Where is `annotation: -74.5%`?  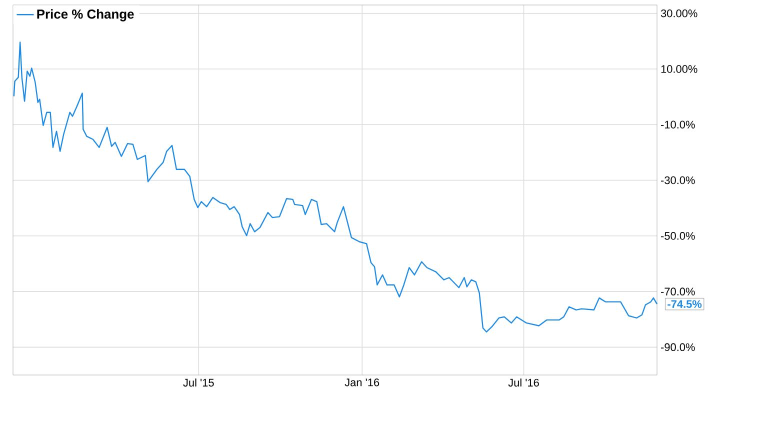
annotation: -74.5% is located at coordinates (685, 304).